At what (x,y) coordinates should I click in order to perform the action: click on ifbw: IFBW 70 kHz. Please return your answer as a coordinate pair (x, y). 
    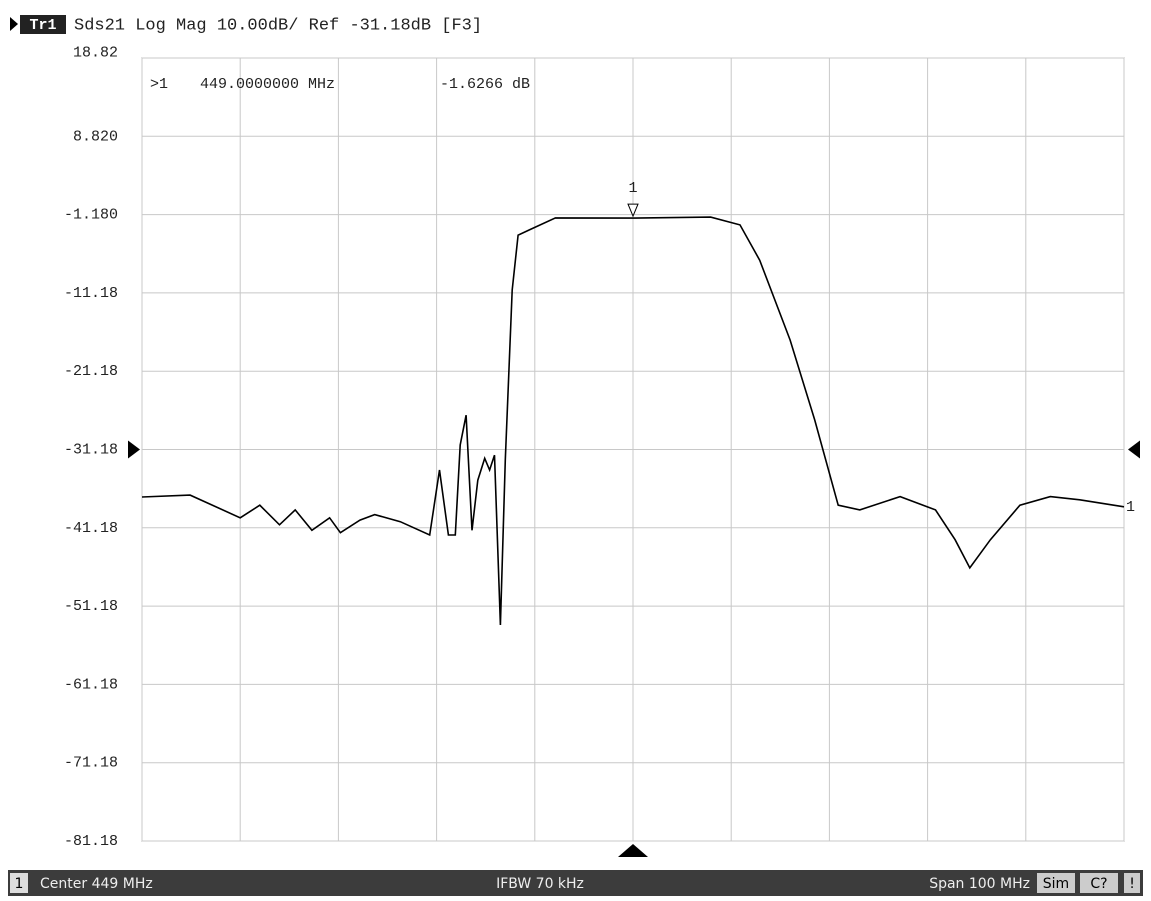
    Looking at the image, I should click on (540, 884).